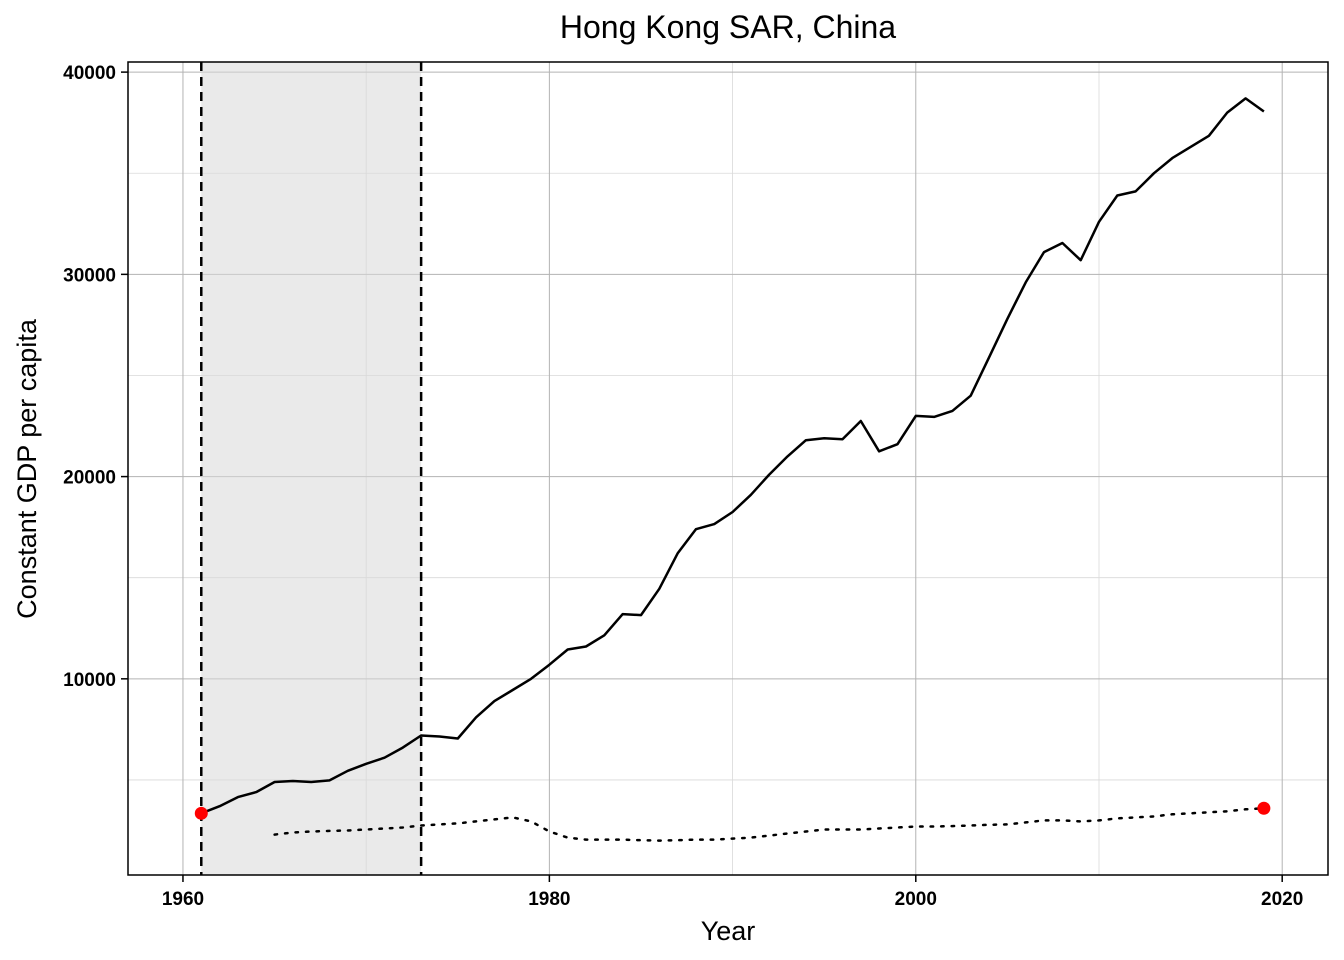 The width and height of the screenshot is (1344, 960). Describe the element at coordinates (183, 899) in the screenshot. I see `x-tick-label: 1960` at that location.